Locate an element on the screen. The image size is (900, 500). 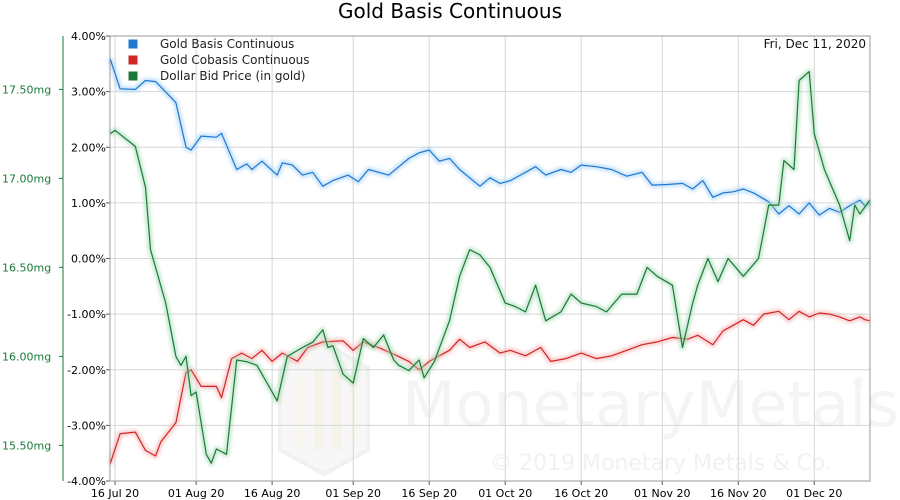
left-axis-tick-label: -1.00% is located at coordinates (86, 314).